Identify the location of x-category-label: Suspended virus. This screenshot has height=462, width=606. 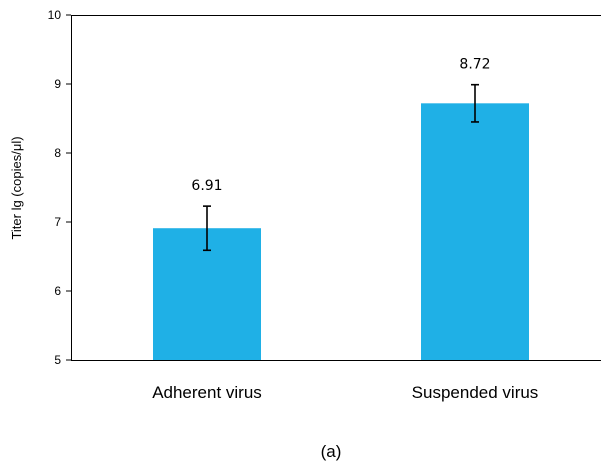
(475, 392).